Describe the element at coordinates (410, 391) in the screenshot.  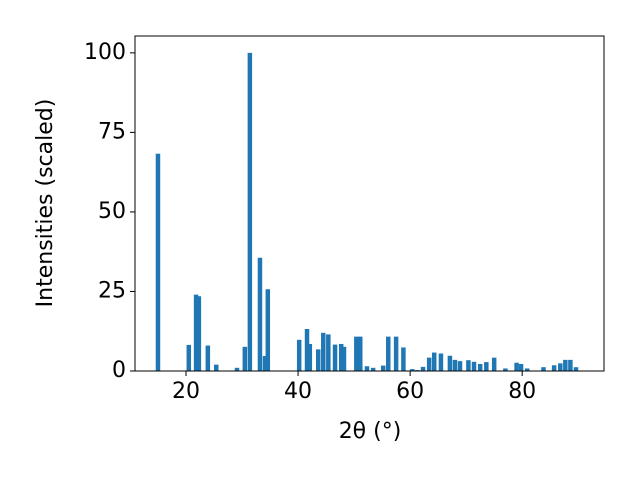
I see `x-tick-label: 60` at that location.